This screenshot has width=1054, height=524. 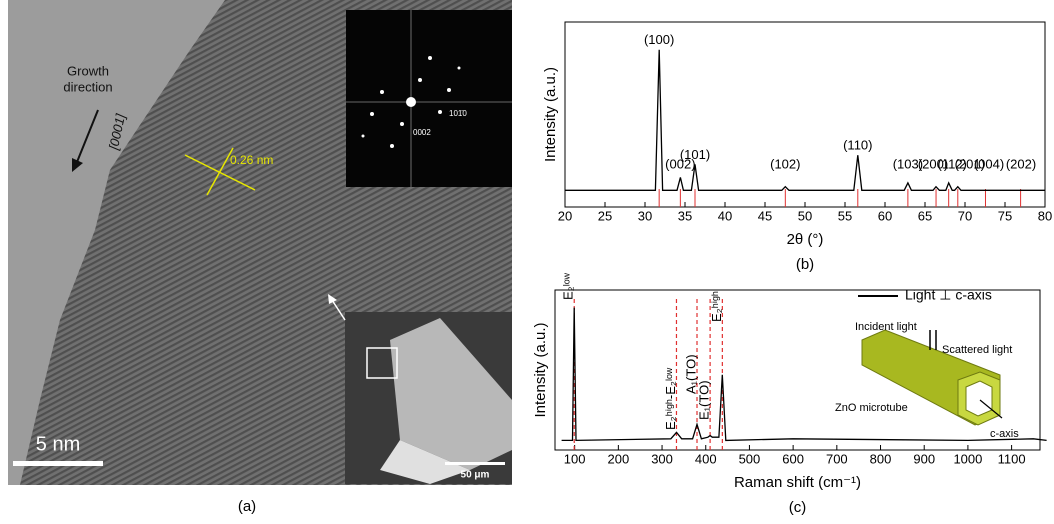 I want to click on plot-frame, so click(x=797, y=370).